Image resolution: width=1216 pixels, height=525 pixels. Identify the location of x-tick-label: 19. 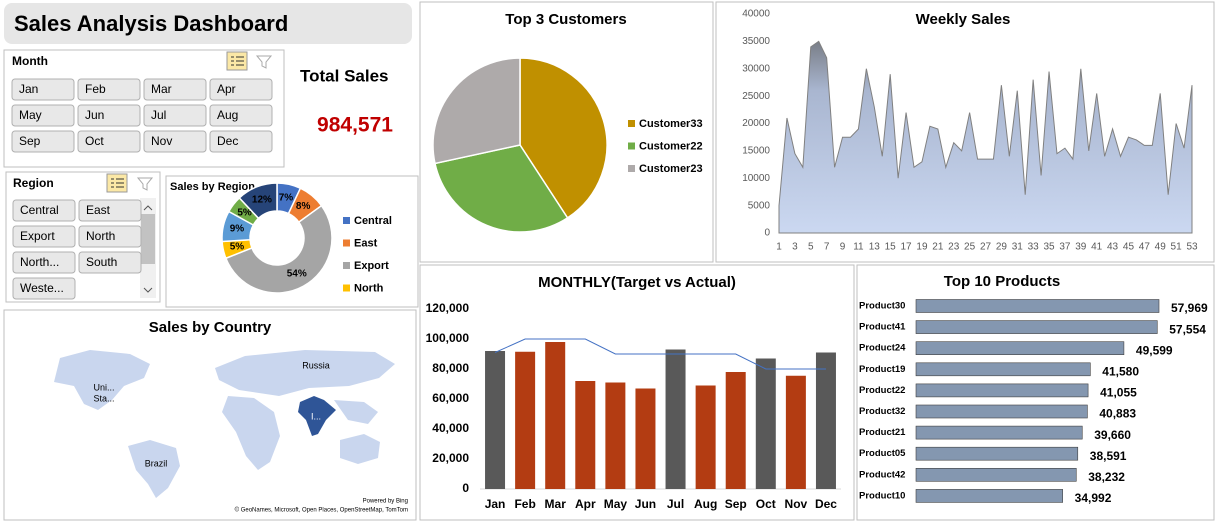
(922, 247).